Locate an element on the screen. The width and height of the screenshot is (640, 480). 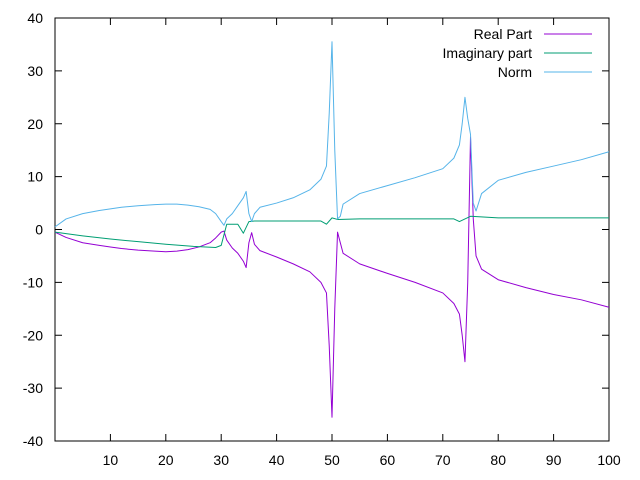
x-tick-label: 80 is located at coordinates (498, 460).